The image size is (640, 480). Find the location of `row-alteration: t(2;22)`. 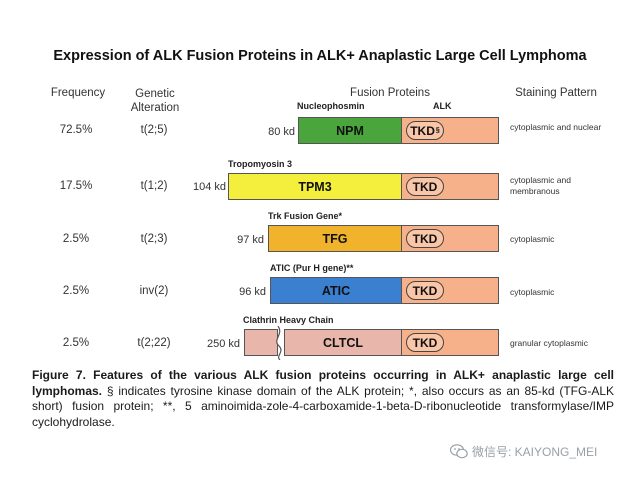

row-alteration: t(2;22) is located at coordinates (154, 343).